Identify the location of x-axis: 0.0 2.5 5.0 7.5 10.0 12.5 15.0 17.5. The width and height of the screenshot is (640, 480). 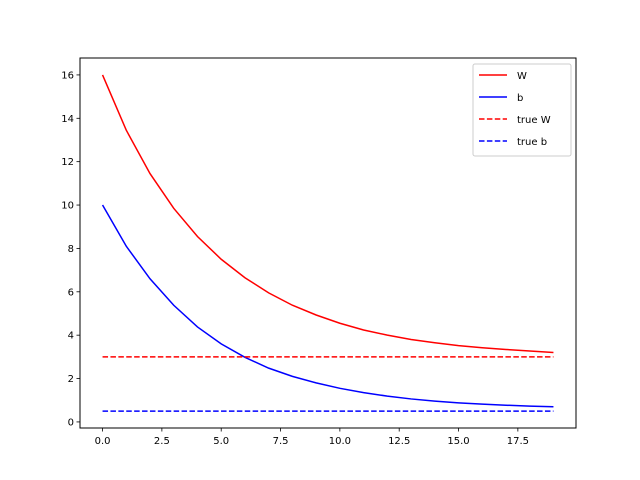
(312, 437).